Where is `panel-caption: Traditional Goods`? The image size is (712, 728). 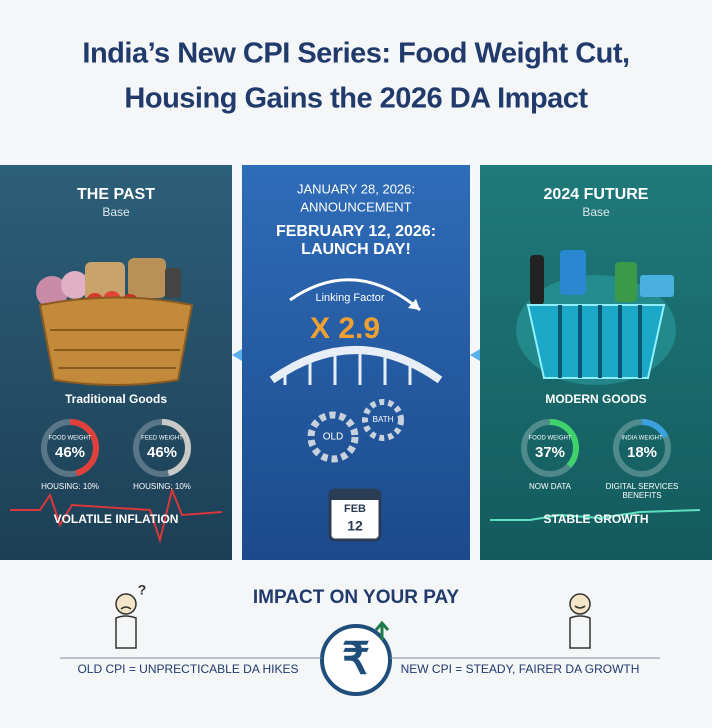
panel-caption: Traditional Goods is located at coordinates (116, 399).